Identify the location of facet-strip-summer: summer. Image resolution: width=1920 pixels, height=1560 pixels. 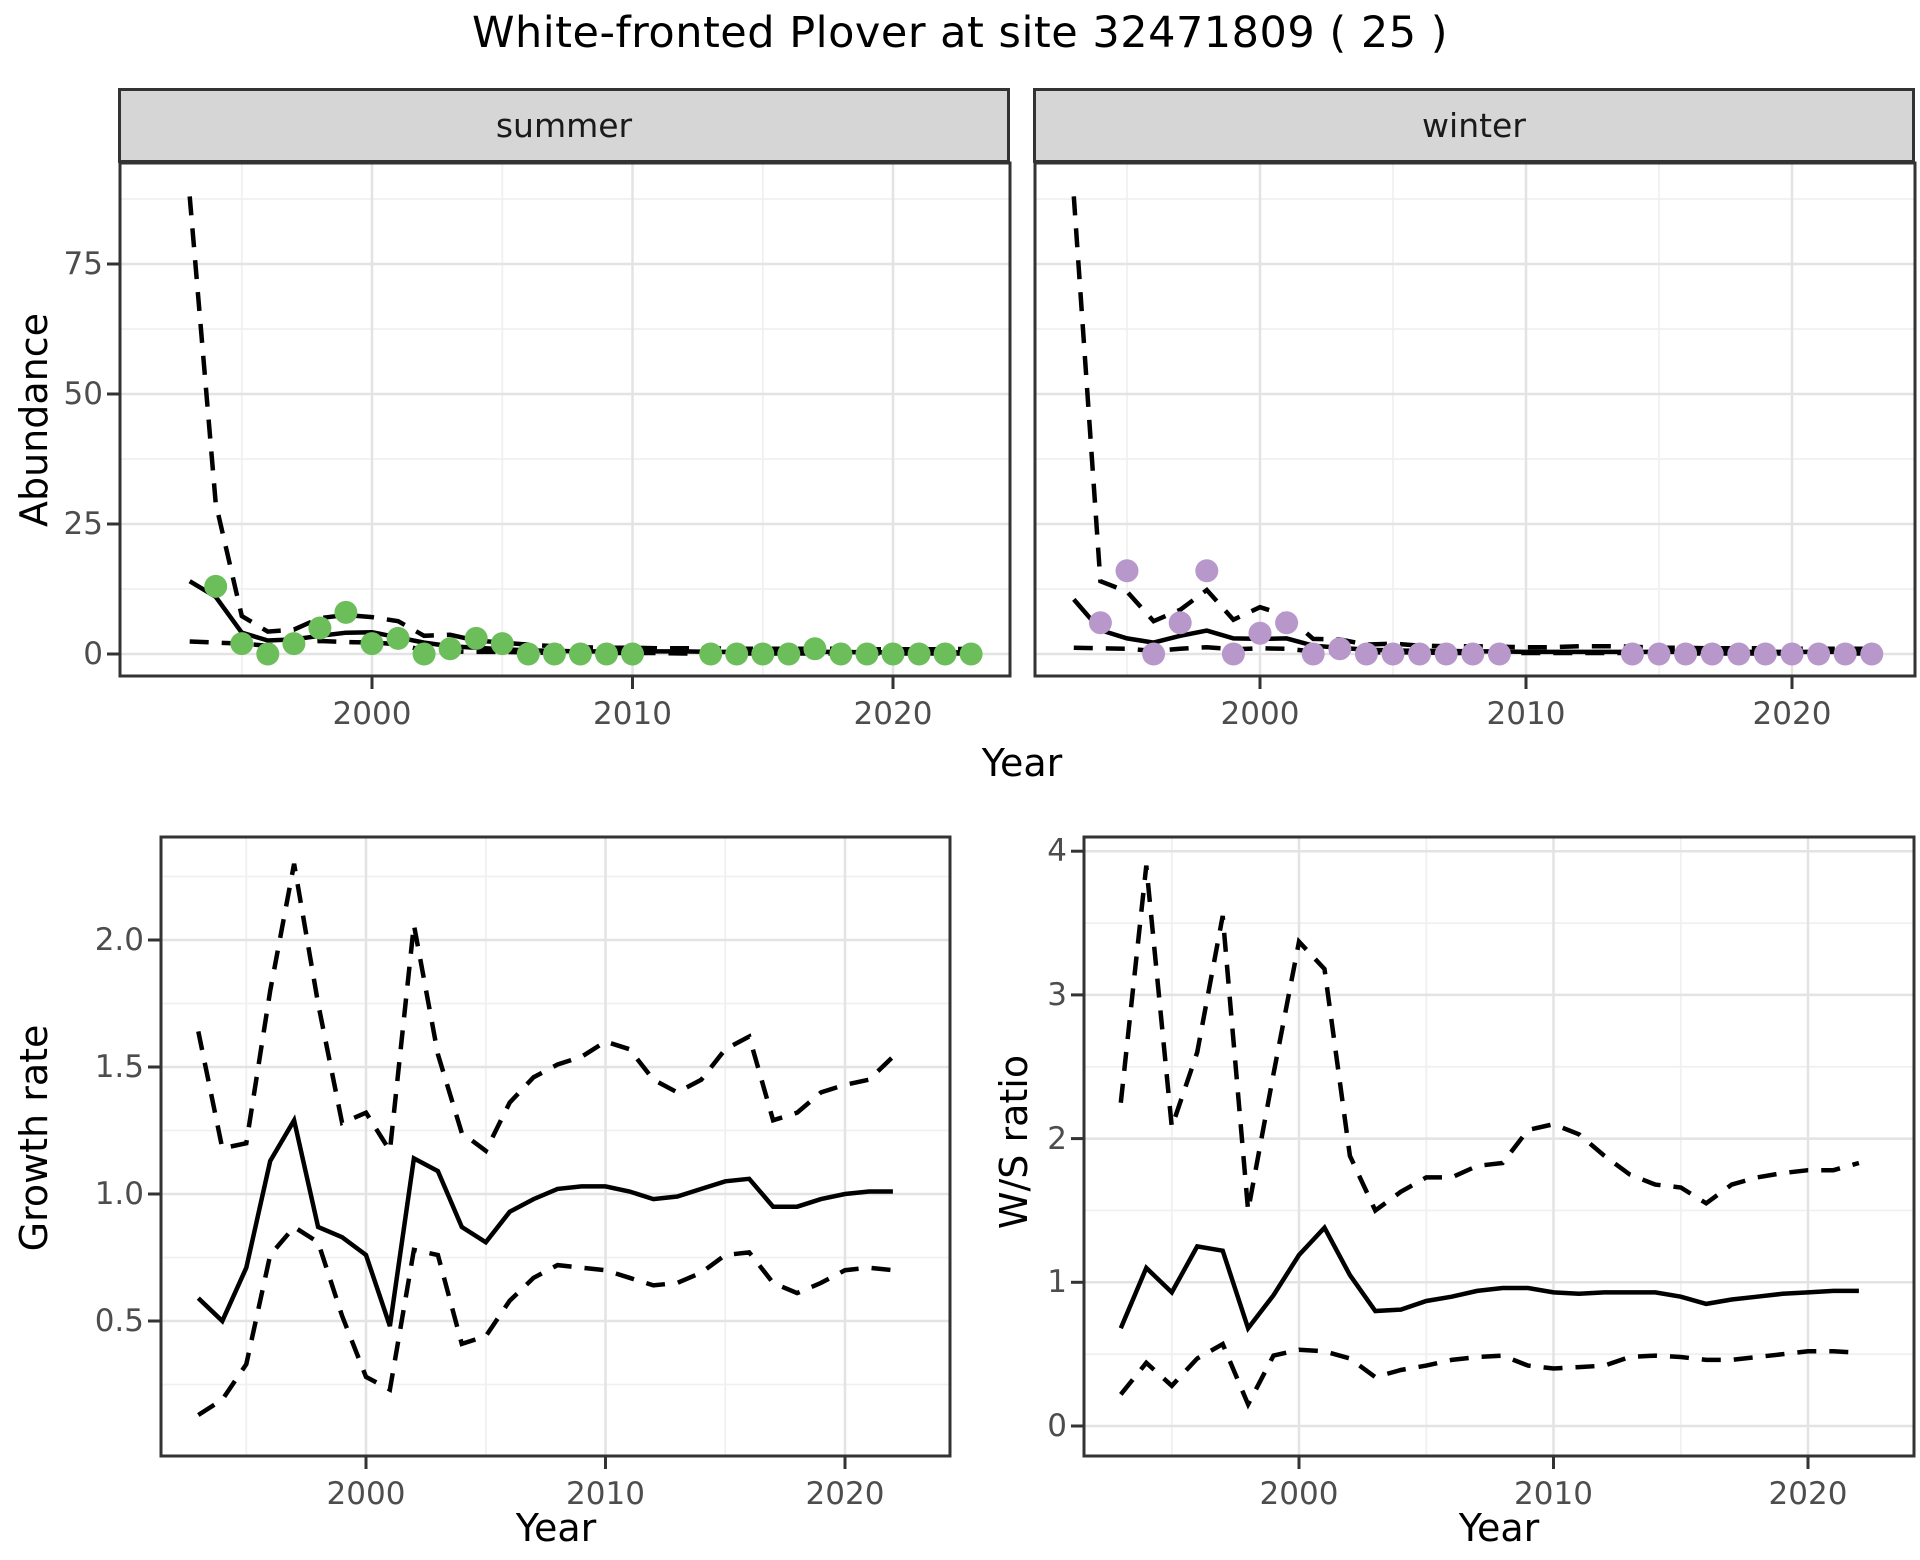
(564, 125).